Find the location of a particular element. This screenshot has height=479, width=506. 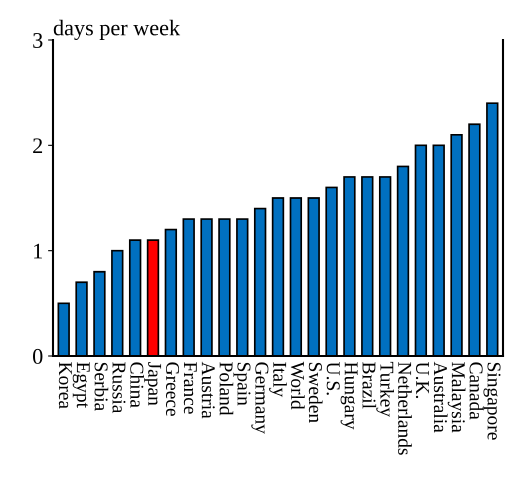

x-tick-label: China is located at coordinates (137, 385).